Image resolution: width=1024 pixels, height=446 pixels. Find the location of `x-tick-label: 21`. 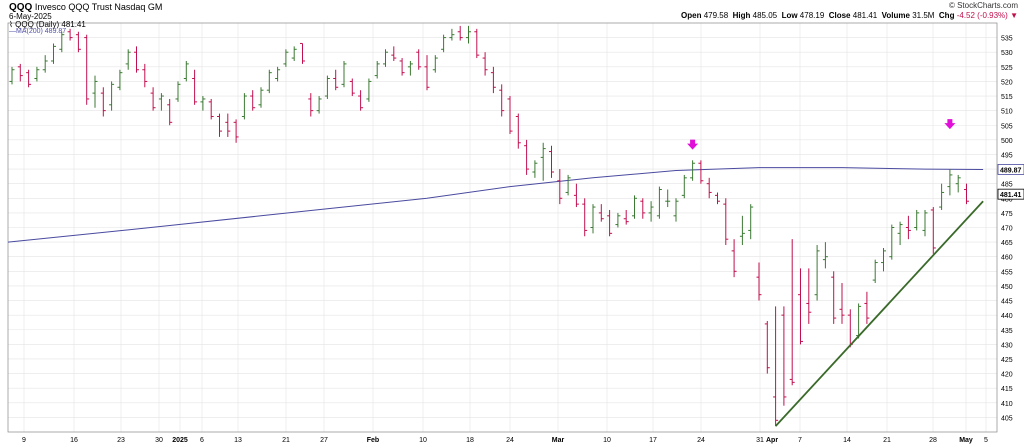

x-tick-label: 21 is located at coordinates (286, 440).